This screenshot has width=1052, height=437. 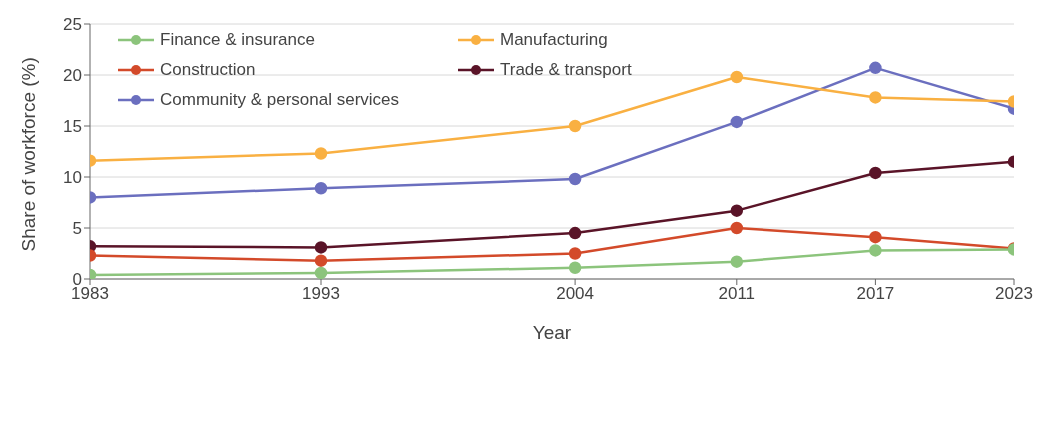 What do you see at coordinates (72, 178) in the screenshot?
I see `y-tick-label: 10` at bounding box center [72, 178].